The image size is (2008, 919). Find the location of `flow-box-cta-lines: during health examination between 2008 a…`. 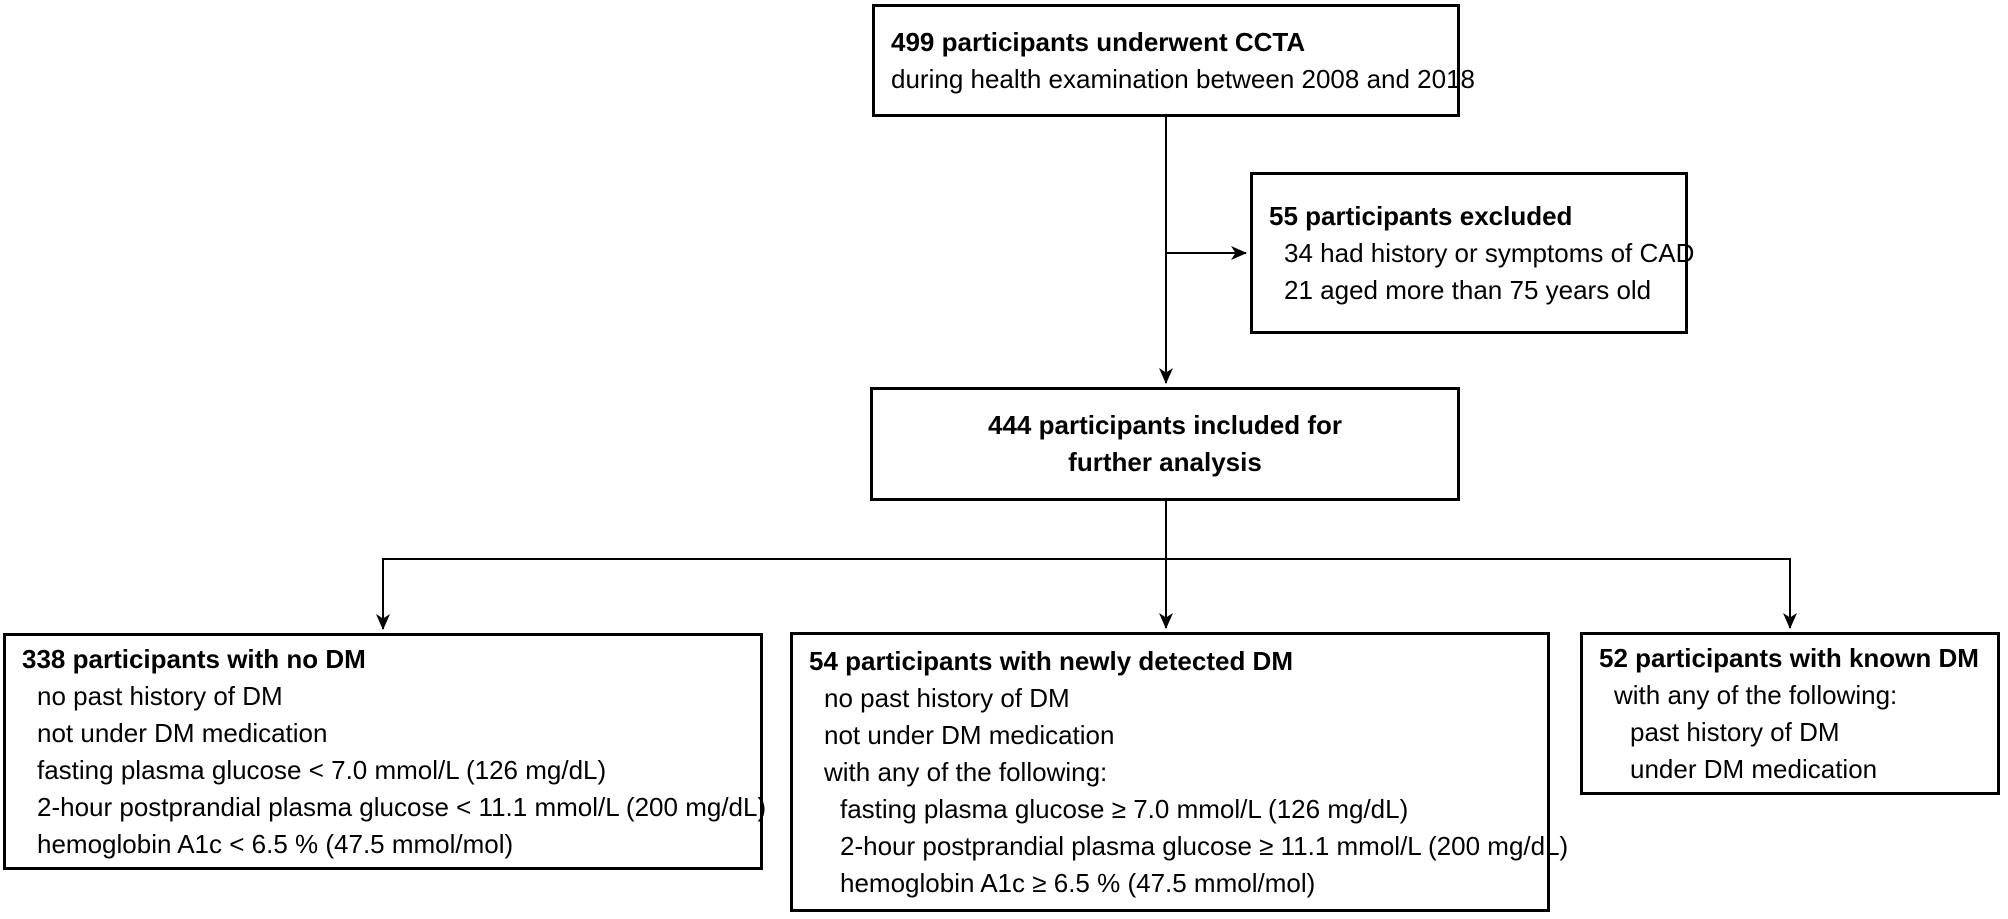

flow-box-cta-lines: during health examination between 2008 a… is located at coordinates (1183, 79).